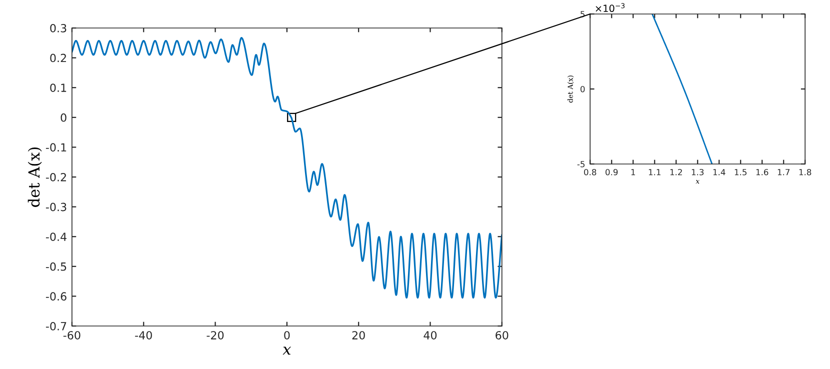  I want to click on y-tick-label: -0.7, so click(56, 326).